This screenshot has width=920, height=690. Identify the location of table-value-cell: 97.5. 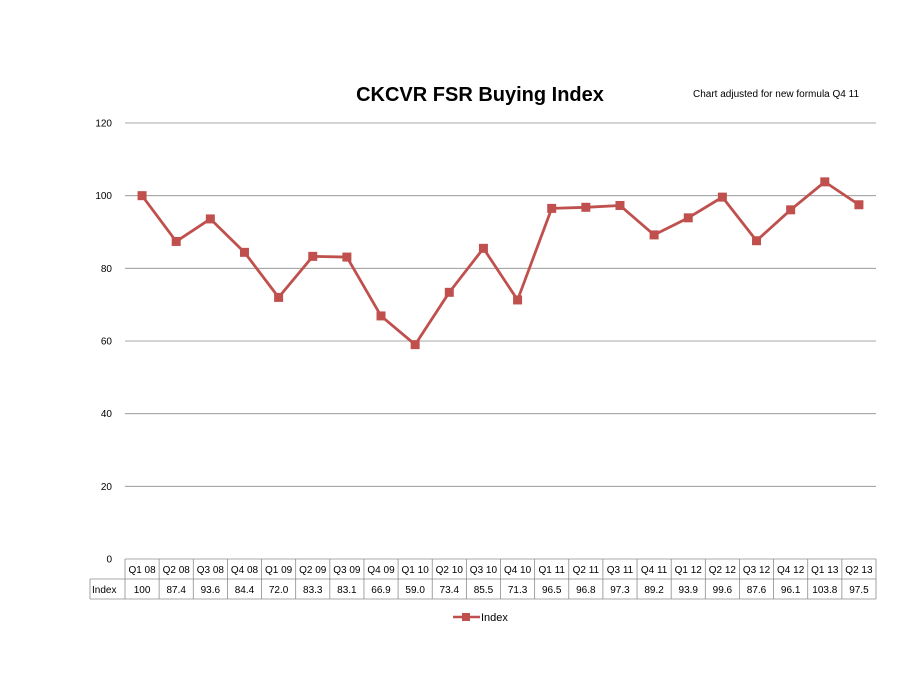
(859, 590).